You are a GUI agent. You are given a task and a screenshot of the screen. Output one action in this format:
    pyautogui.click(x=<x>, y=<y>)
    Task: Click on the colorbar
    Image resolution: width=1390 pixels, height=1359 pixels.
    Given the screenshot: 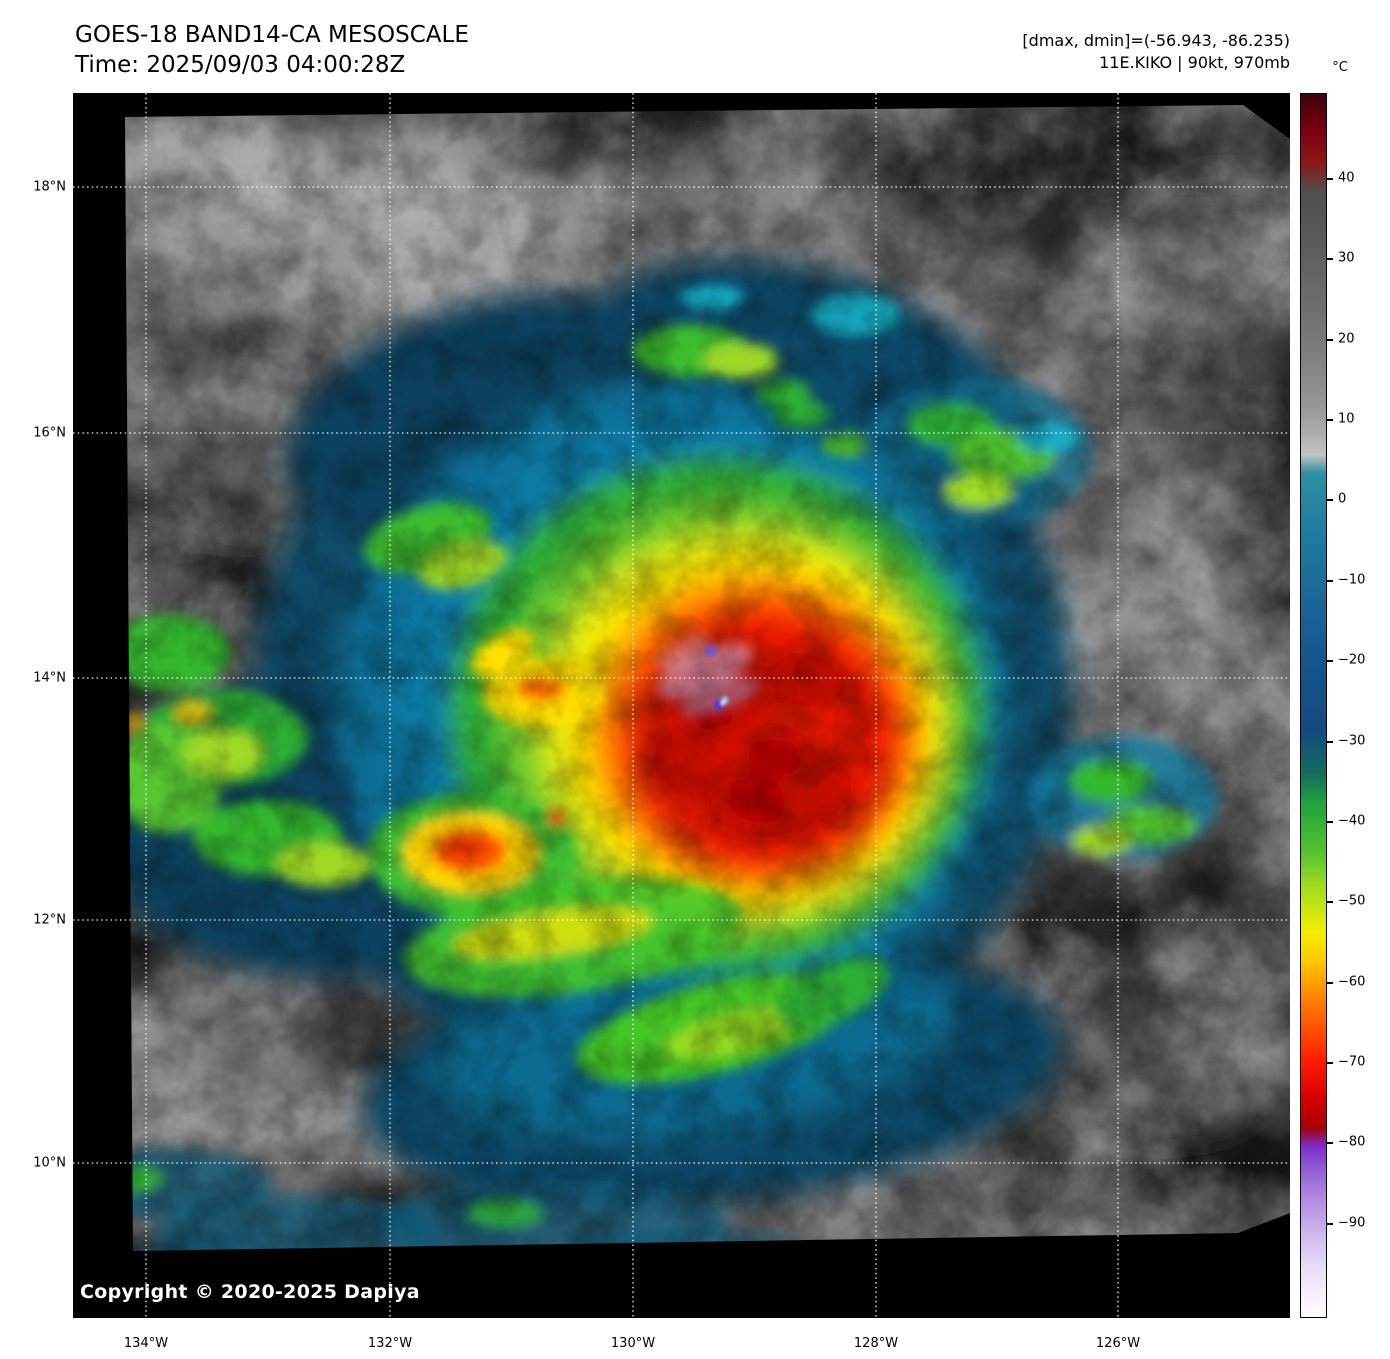 What is the action you would take?
    pyautogui.click(x=1313, y=705)
    